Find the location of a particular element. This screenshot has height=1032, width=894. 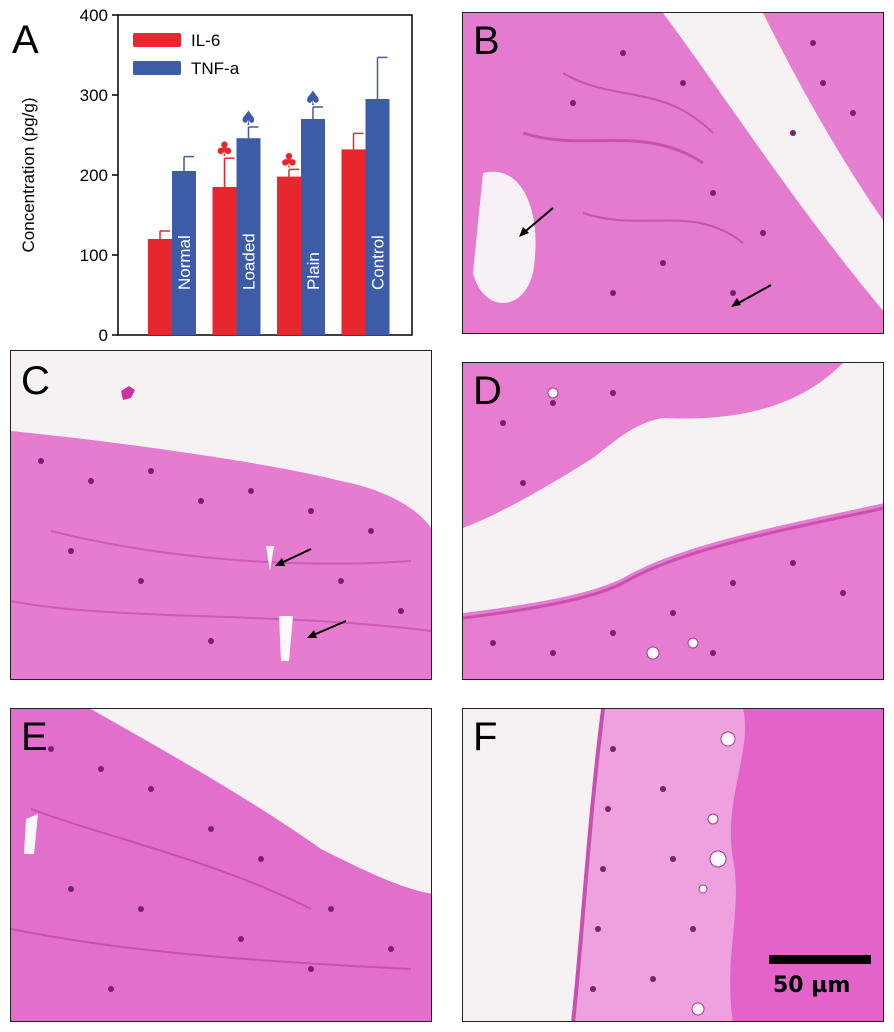

bar-tnf-a-plain is located at coordinates (313, 227).